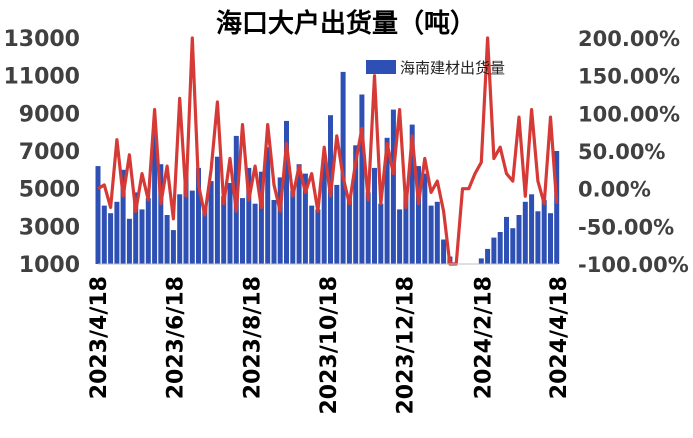  What do you see at coordinates (629, 39) in the screenshot?
I see `right-tick-label: 200.00%` at bounding box center [629, 39].